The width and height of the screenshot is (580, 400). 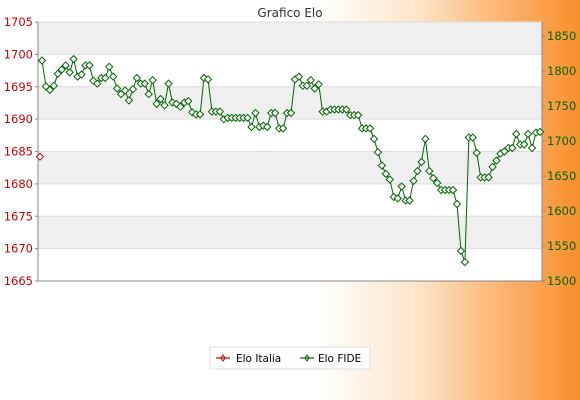 I want to click on legend: Elo Italia Elo FIDE, so click(x=290, y=358).